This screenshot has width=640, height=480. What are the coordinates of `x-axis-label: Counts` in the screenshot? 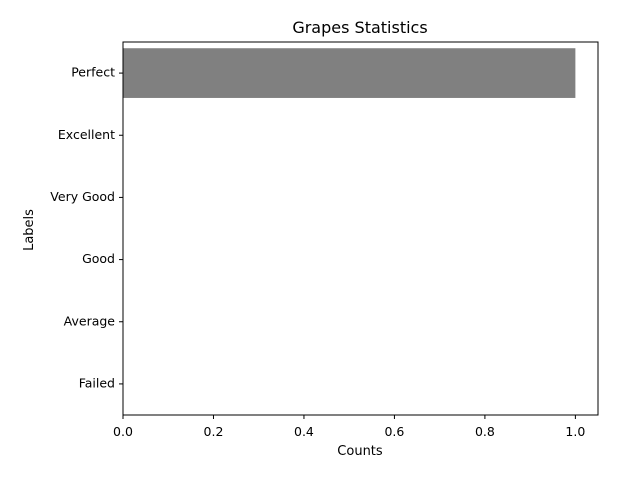 It's located at (360, 451).